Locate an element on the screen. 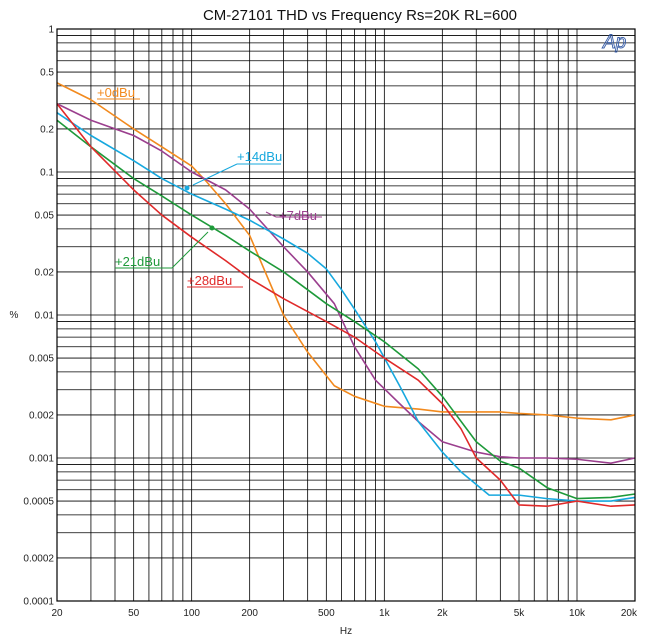  x-tick-label: 2k is located at coordinates (443, 613).